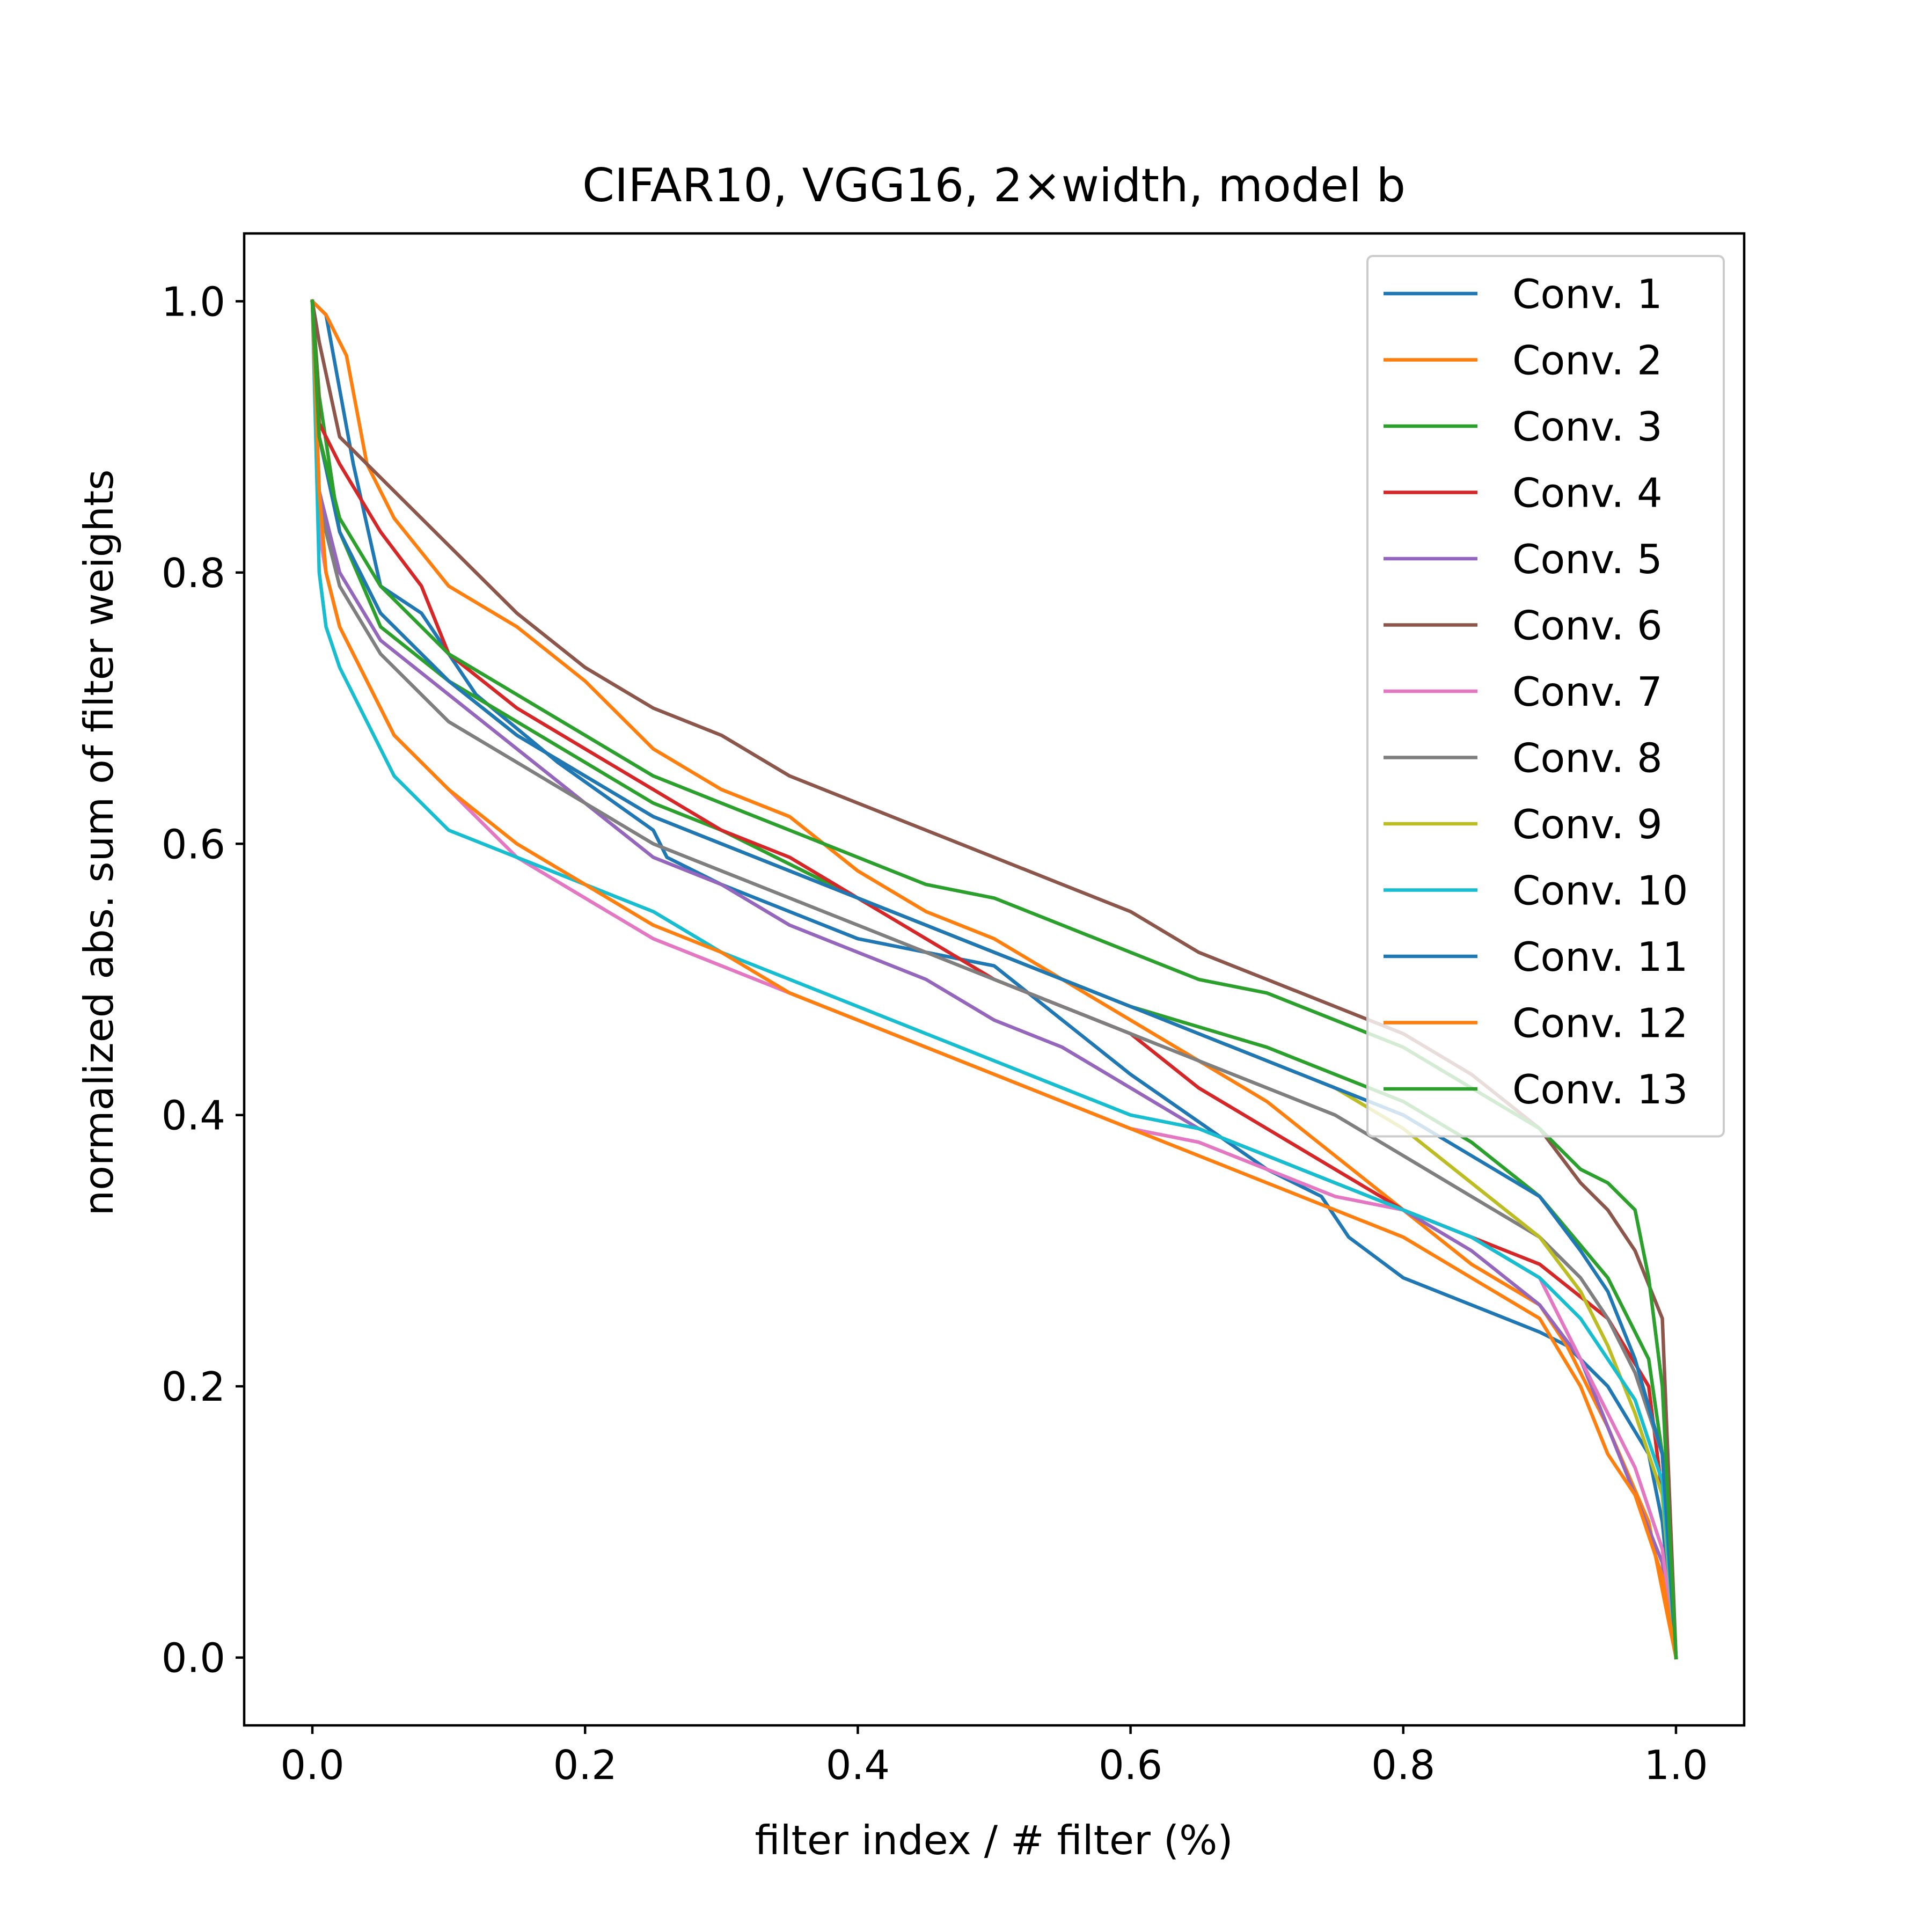 This screenshot has width=1932, height=1932. I want to click on legend-label: Conv. 12, so click(1600, 1023).